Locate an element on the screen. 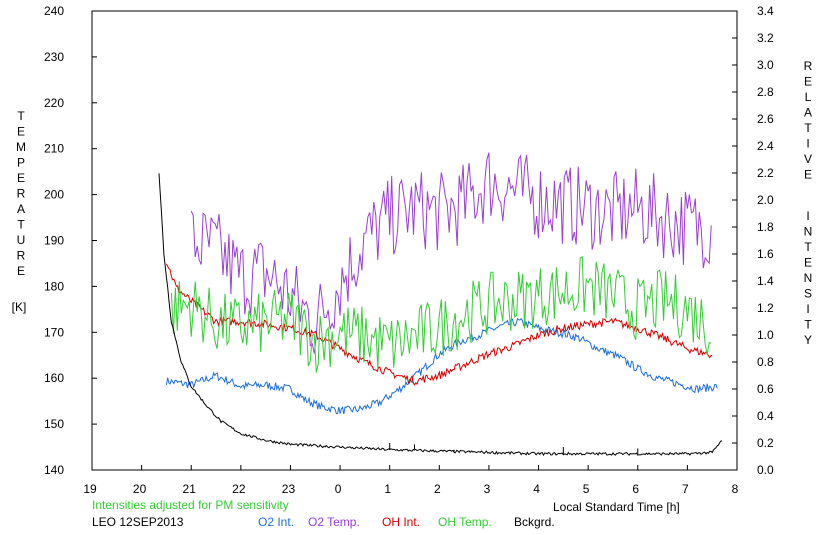  right-tick-label: 1.0 is located at coordinates (765, 335).